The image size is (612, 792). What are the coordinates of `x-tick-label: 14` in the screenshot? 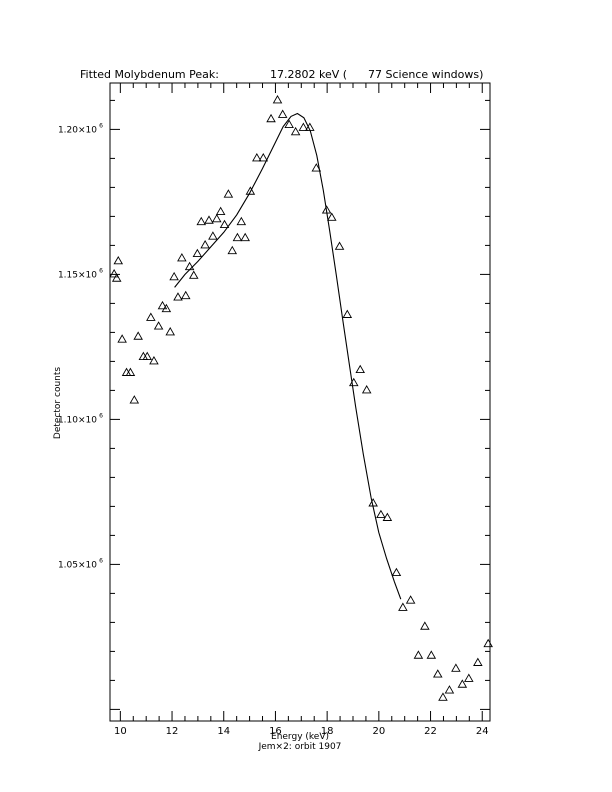 It's located at (223, 731).